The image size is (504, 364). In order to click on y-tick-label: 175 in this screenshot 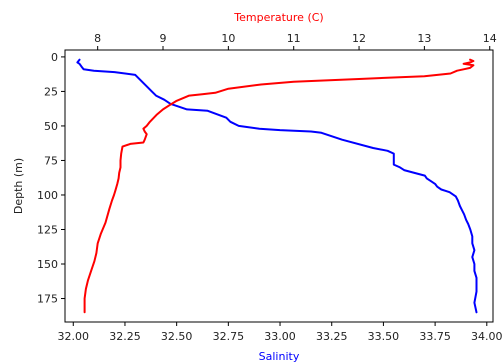, I will do `click(47, 299)`.